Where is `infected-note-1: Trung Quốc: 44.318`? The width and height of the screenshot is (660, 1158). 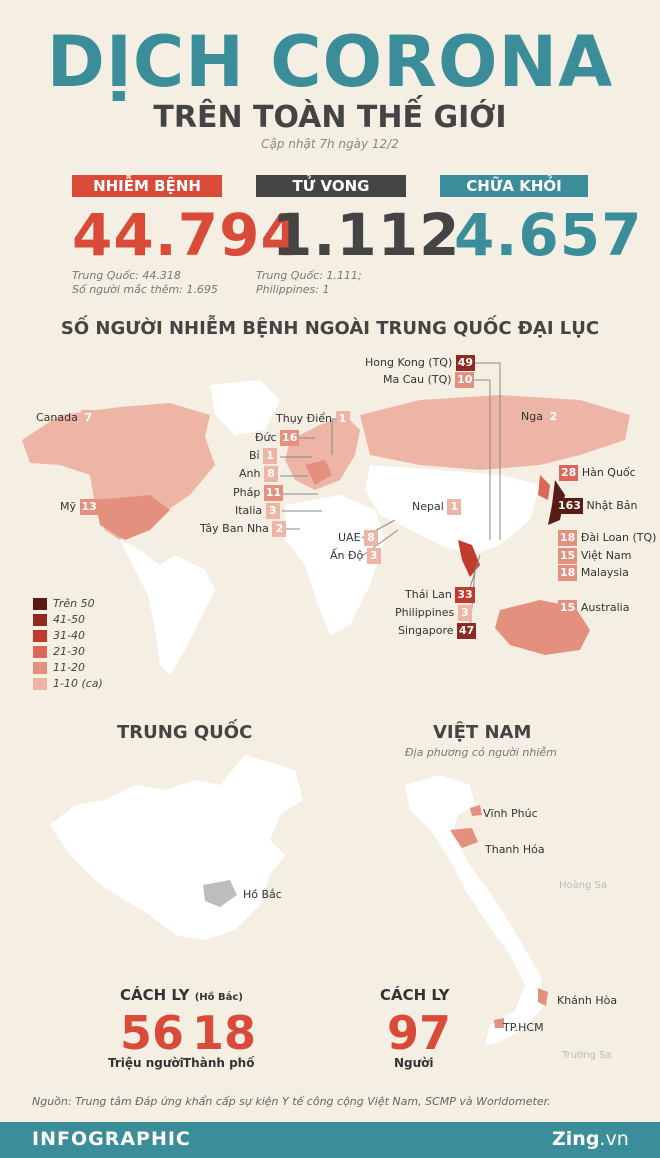
infected-note-1: Trung Quốc: 44.318 is located at coordinates (126, 275).